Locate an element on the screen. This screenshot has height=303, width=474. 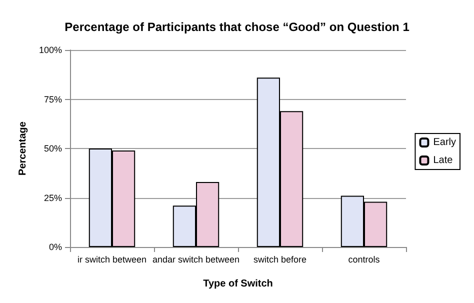
y-tick-label: 100% is located at coordinates (50, 50).